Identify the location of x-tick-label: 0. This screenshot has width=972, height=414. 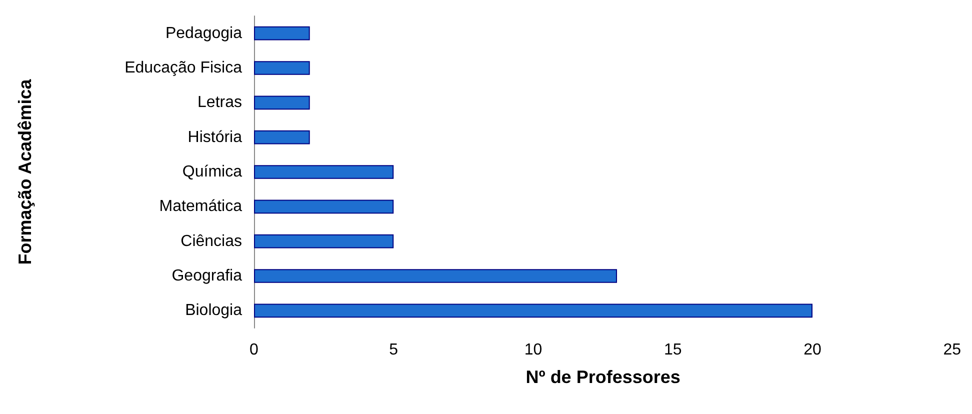
(254, 350).